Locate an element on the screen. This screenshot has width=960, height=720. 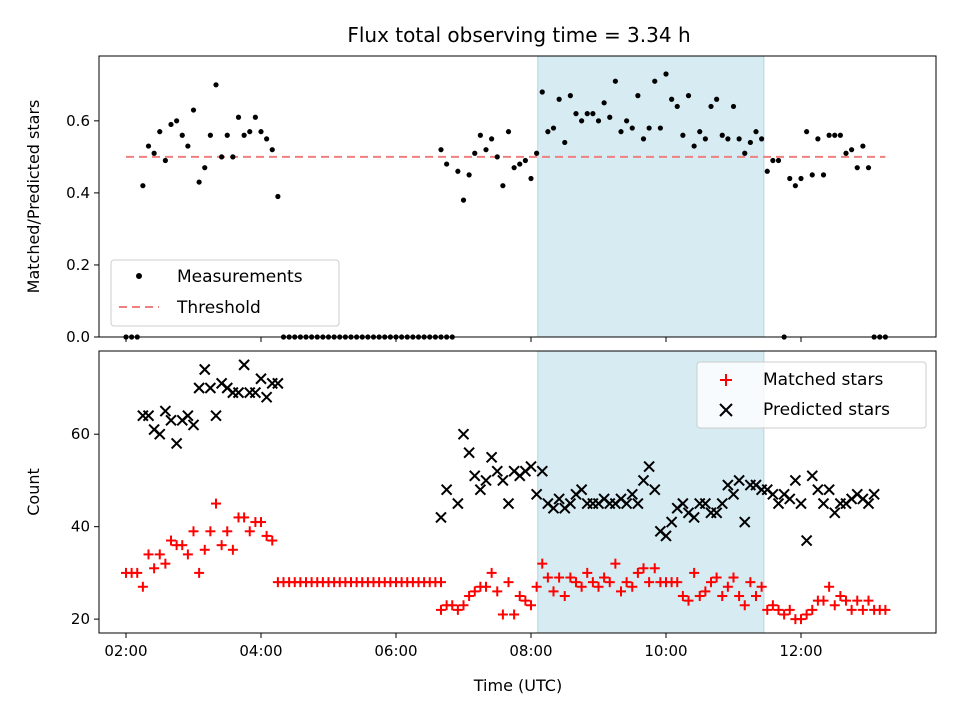
bottom-y-ticks: 20 40 60 is located at coordinates (85, 526).